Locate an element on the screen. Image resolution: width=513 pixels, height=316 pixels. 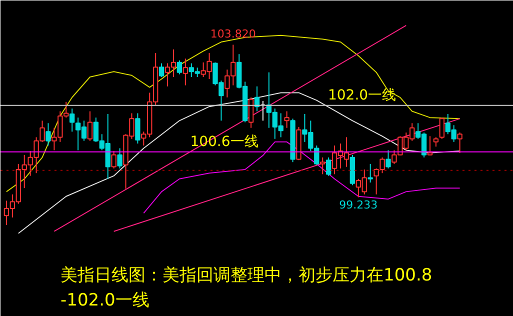
annotation: 99.233 is located at coordinates (358, 205).